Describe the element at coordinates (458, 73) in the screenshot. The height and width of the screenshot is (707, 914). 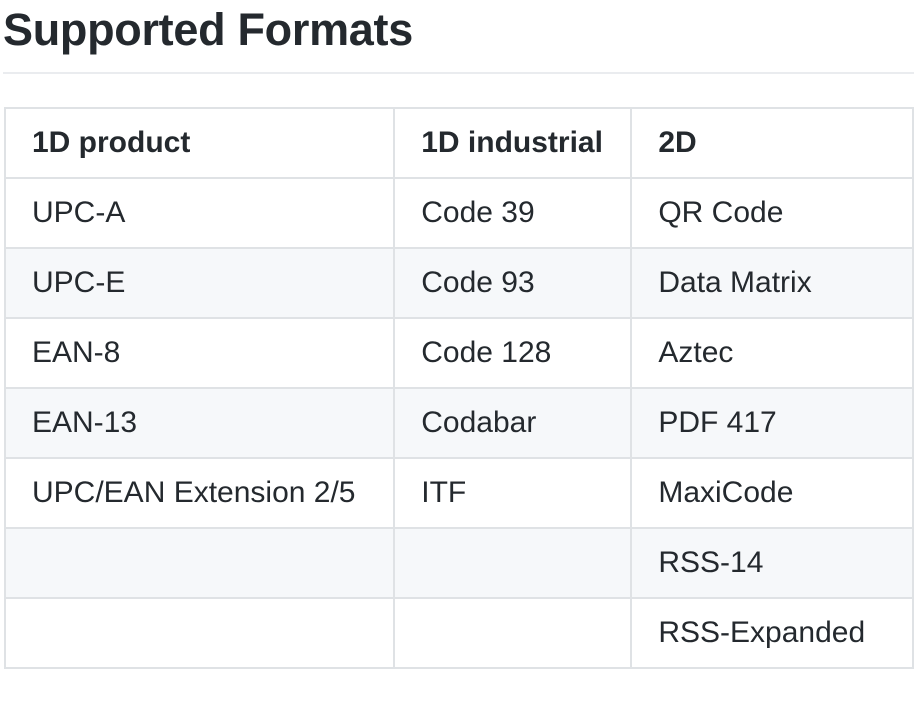
I see `title-divider` at that location.